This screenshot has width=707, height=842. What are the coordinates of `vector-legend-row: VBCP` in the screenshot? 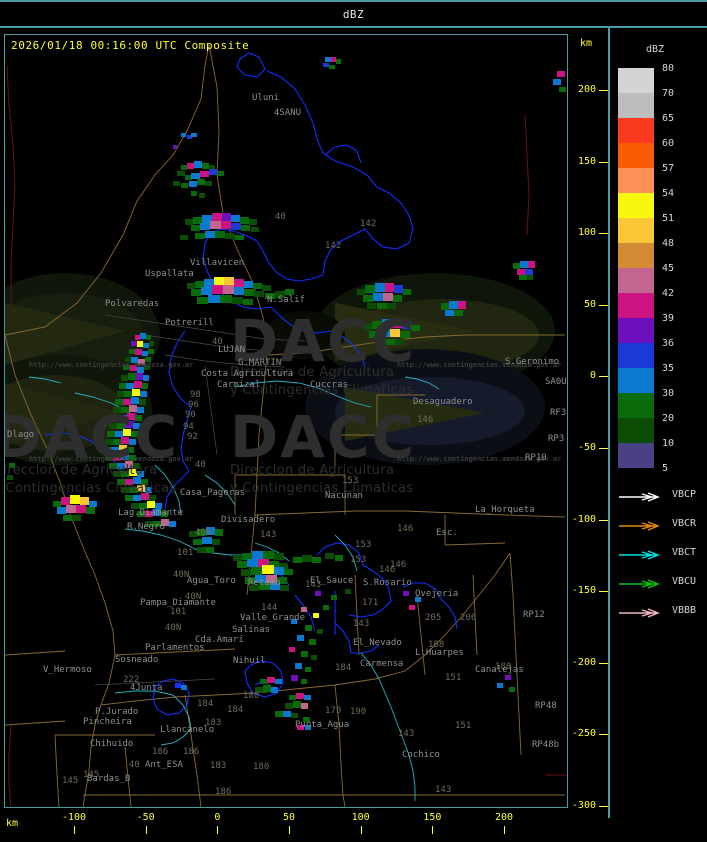 It's located at (658, 497).